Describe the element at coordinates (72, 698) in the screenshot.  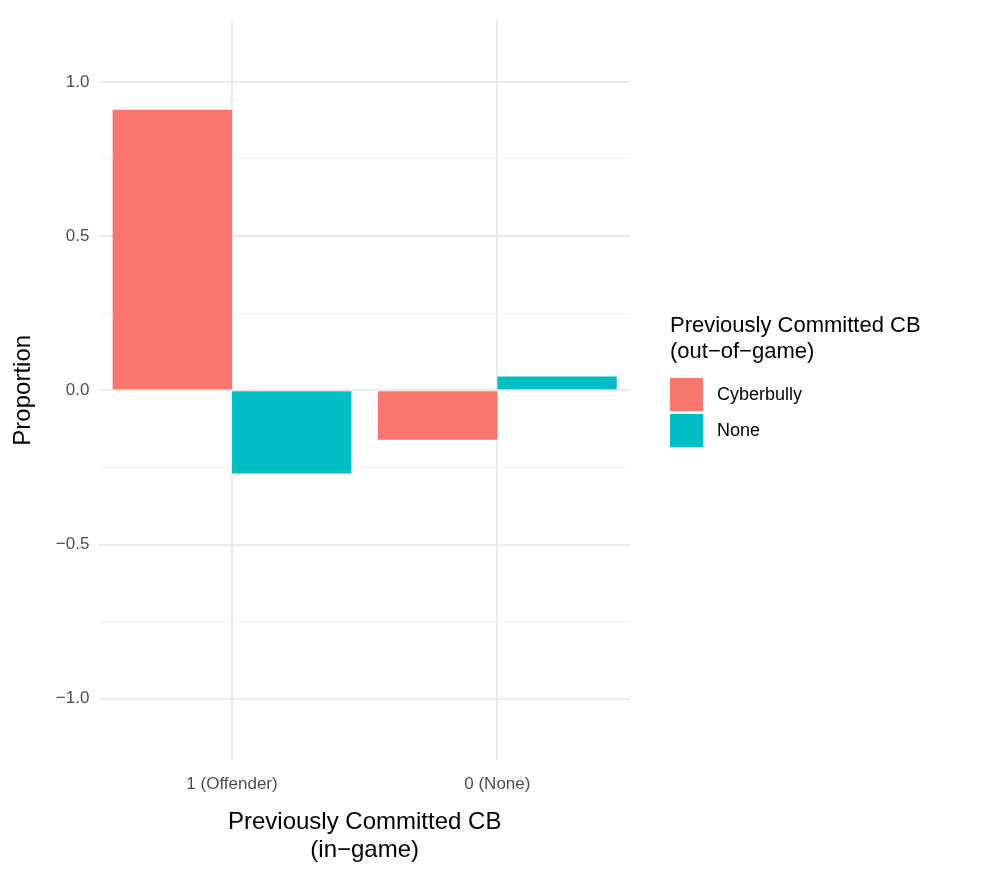
I see `y-tick-label: −1.0` at that location.